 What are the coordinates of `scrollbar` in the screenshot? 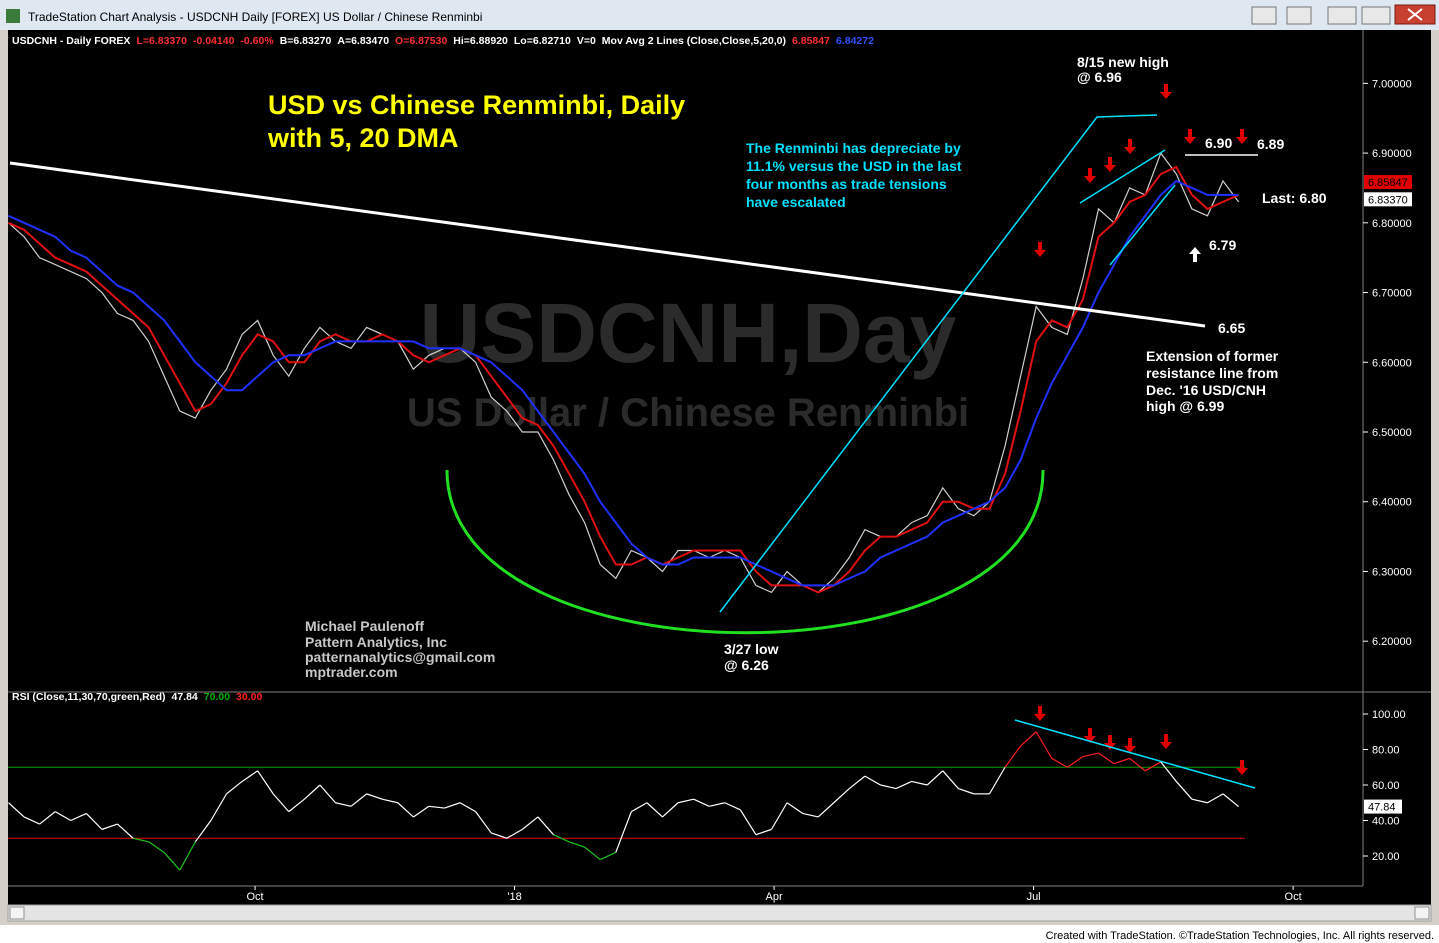 It's located at (719, 913).